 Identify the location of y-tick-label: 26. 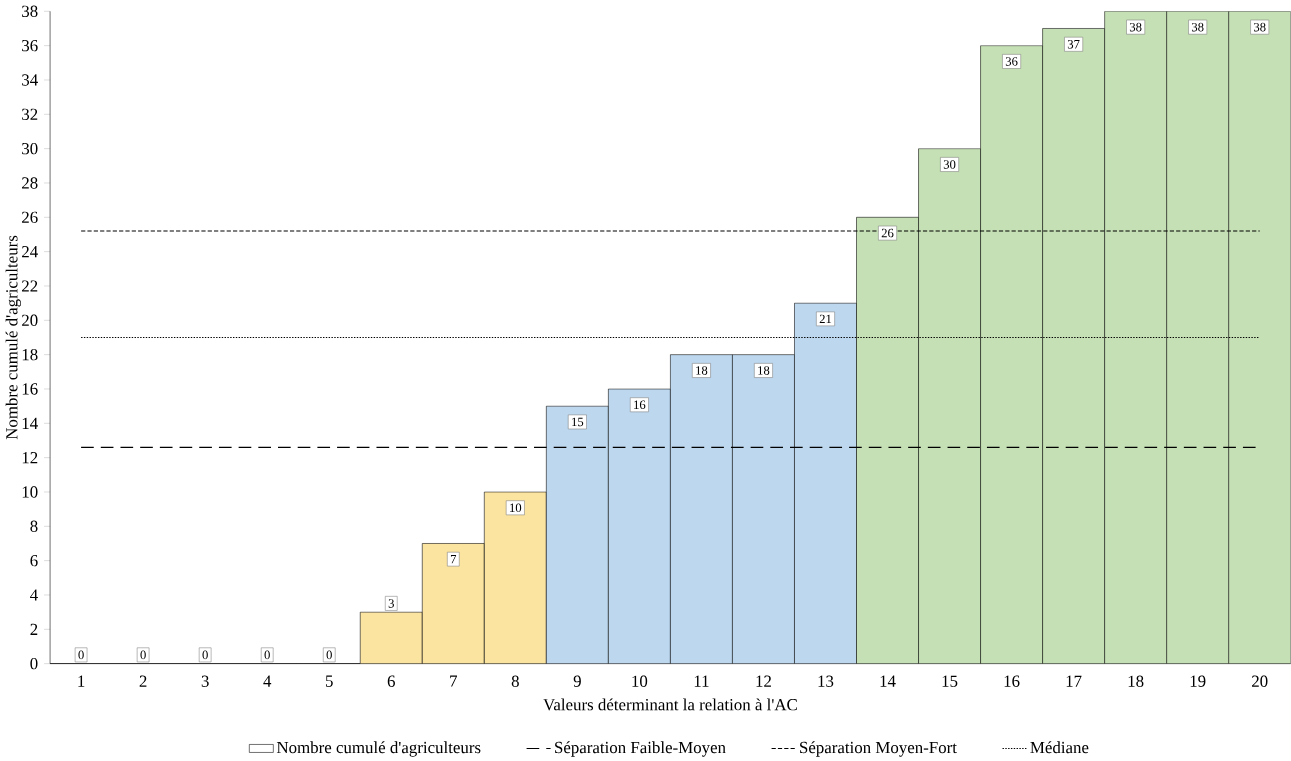
(30, 217).